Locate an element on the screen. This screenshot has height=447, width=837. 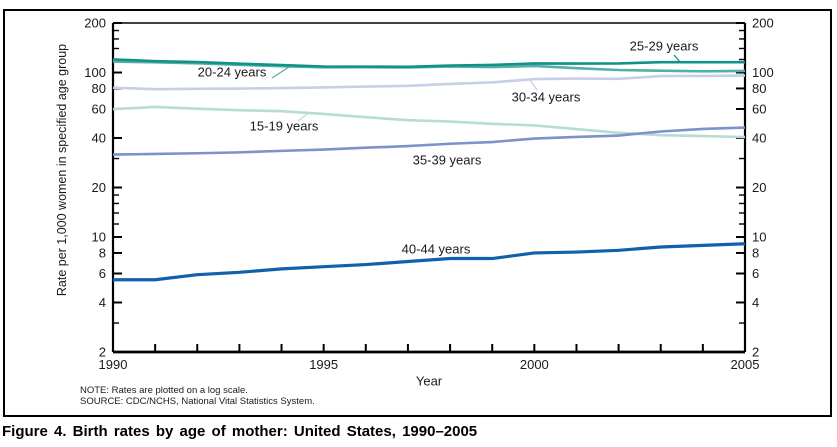
series-label-15-19-years: 15-19 years is located at coordinates (284, 126).